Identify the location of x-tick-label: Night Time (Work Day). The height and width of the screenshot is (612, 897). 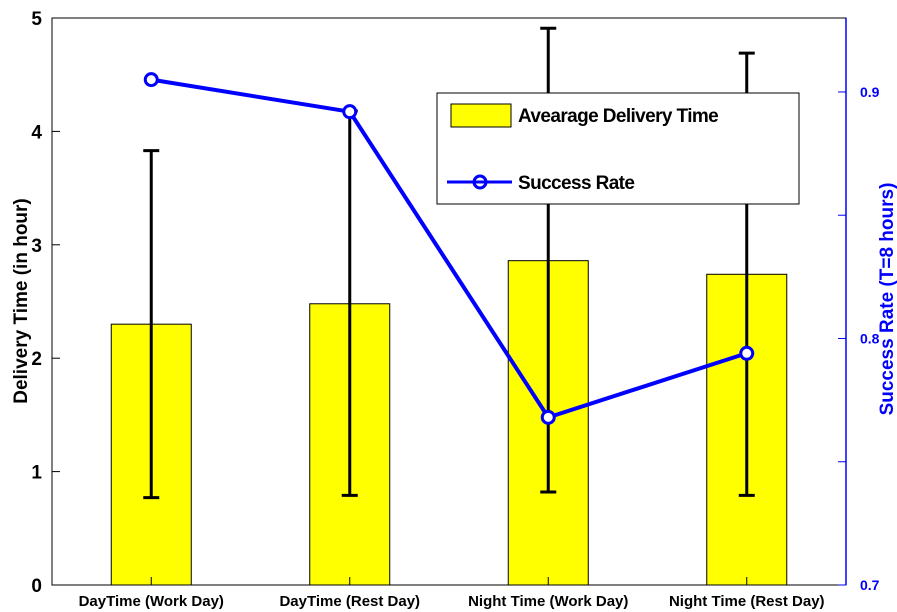
(548, 601).